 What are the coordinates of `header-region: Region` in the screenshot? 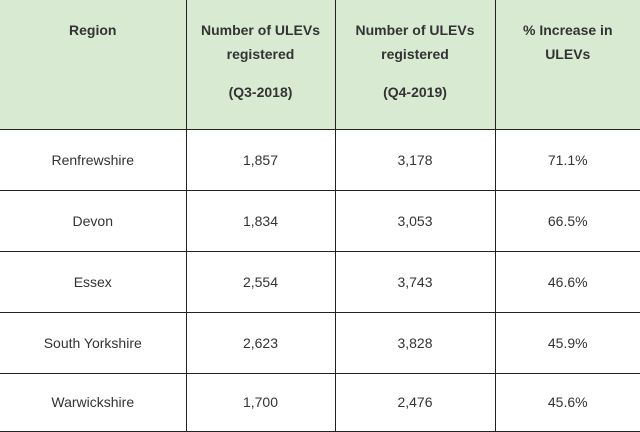 It's located at (93, 65).